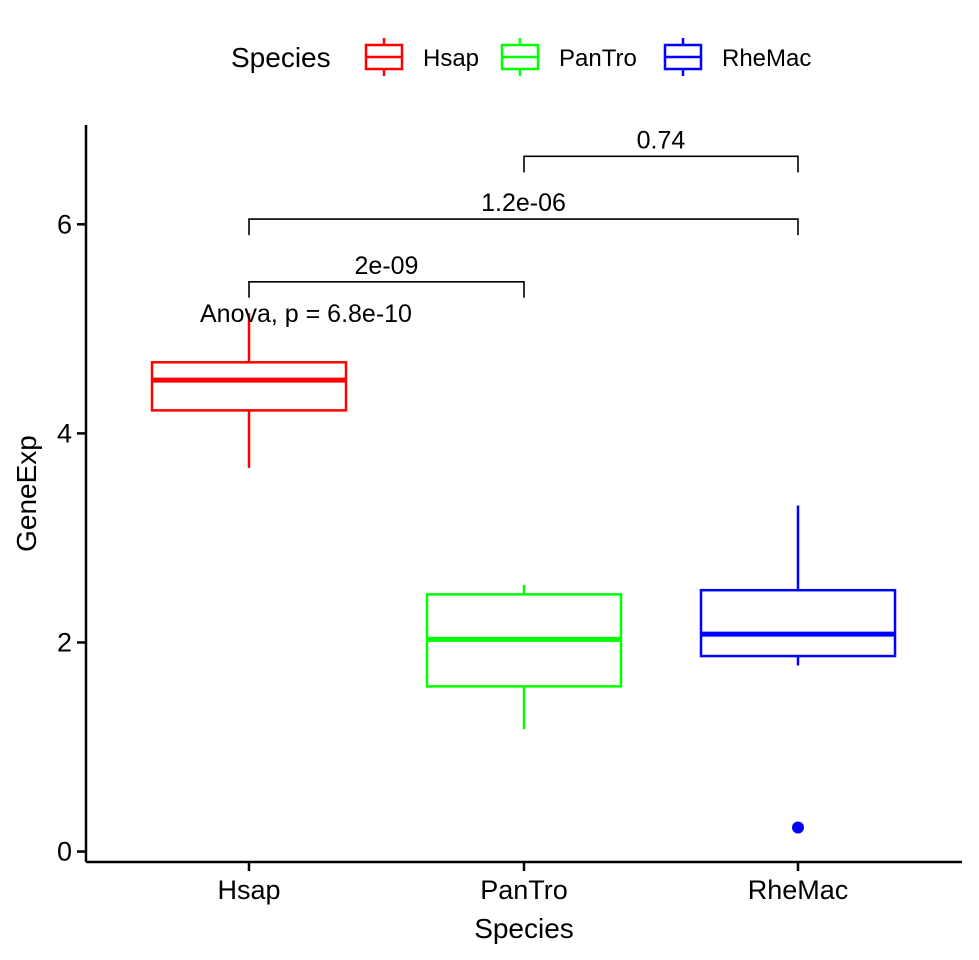  I want to click on y-tick-label: 2, so click(64, 642).